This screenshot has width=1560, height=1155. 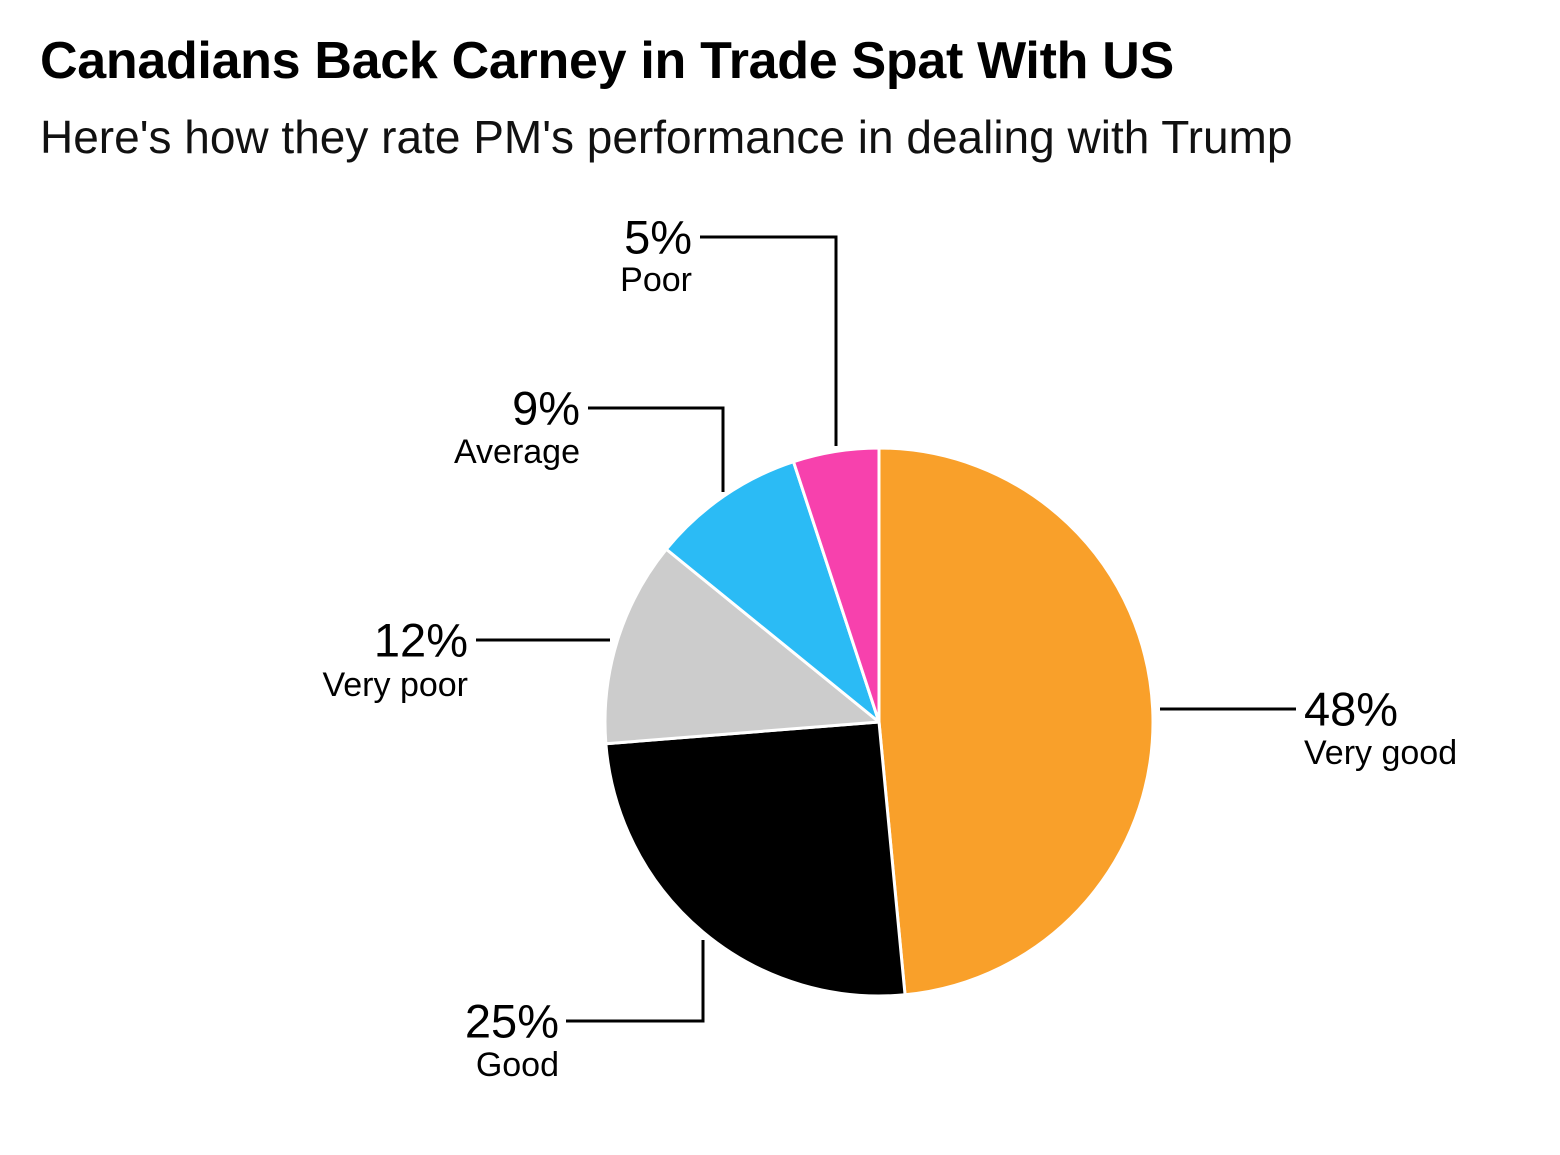 I want to click on category-label-very-good: Very good, so click(x=1380, y=753).